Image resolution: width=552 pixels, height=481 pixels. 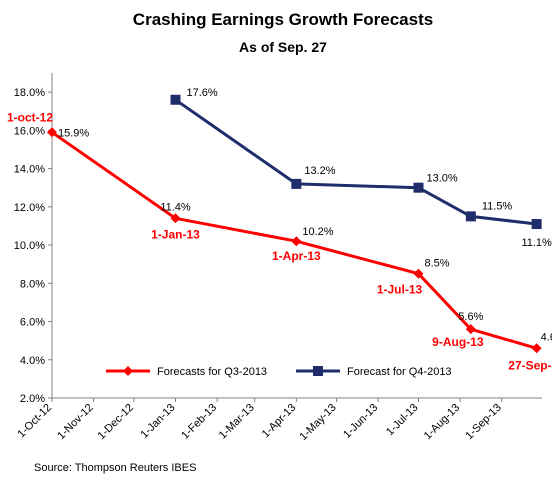 What do you see at coordinates (32, 284) in the screenshot?
I see `y-tick-label: 8.0%` at bounding box center [32, 284].